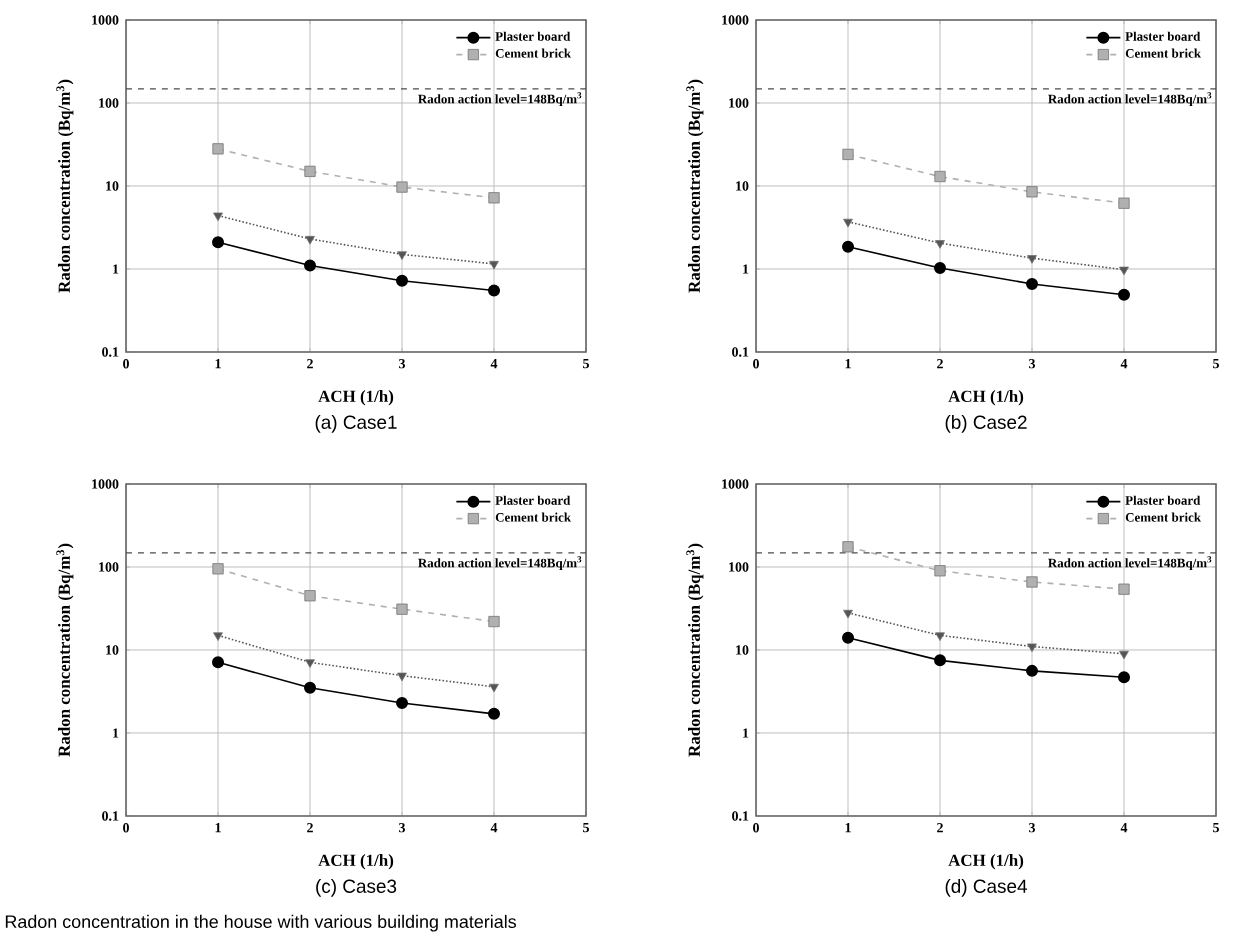  Describe the element at coordinates (356, 424) in the screenshot. I see `text: (a) Case1` at that location.